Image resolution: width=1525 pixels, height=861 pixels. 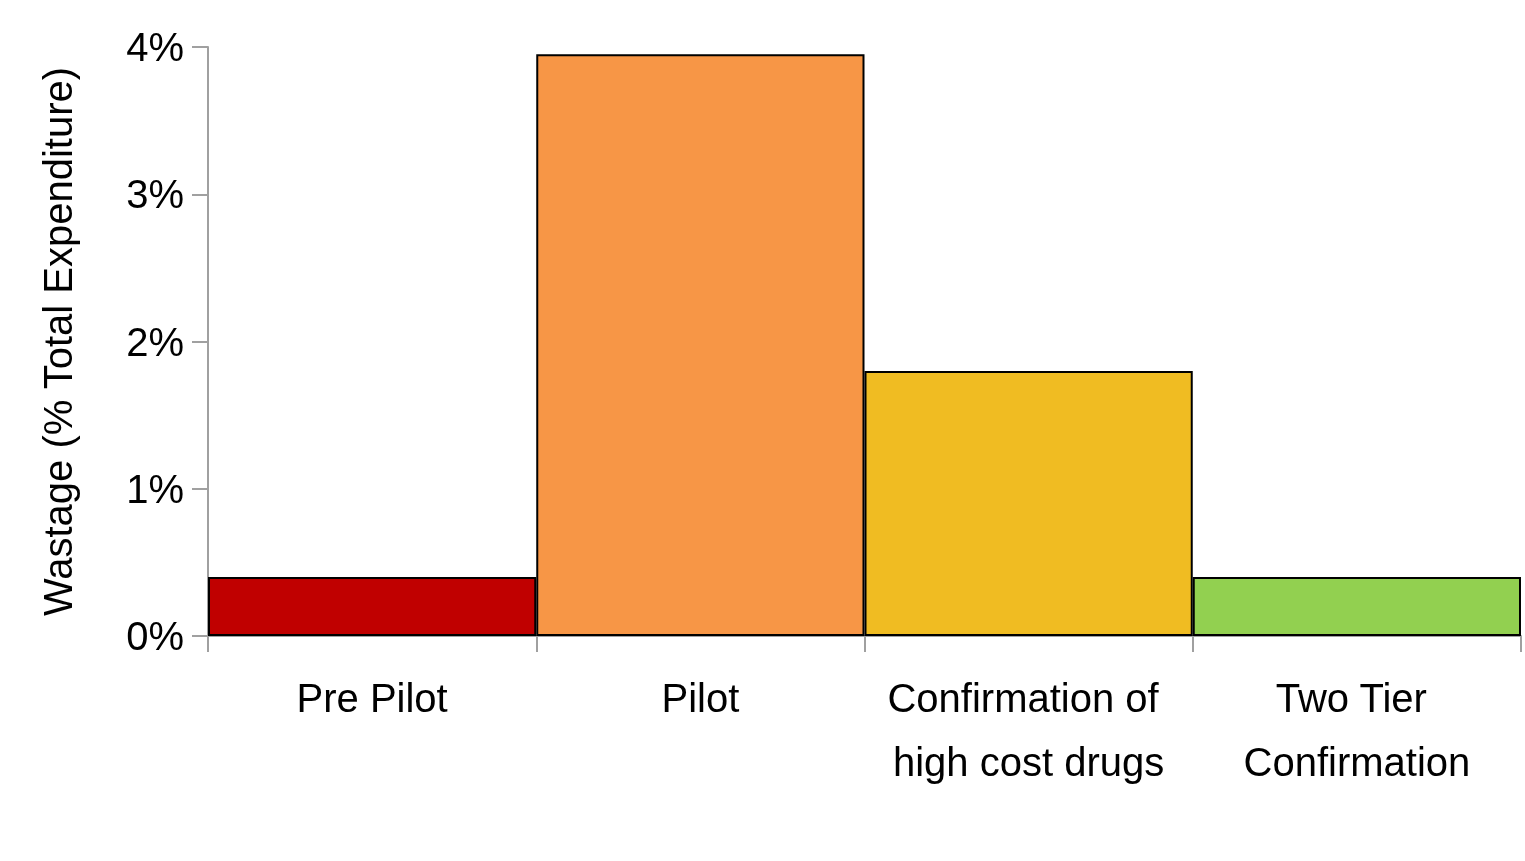 What do you see at coordinates (155, 636) in the screenshot?
I see `y-tick-label: 0%` at bounding box center [155, 636].